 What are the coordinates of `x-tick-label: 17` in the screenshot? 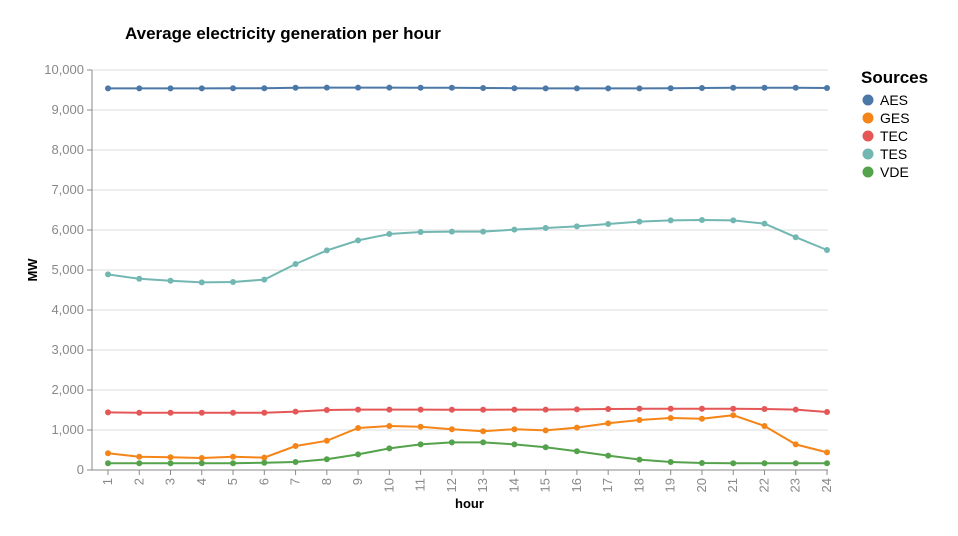 It's located at (607, 485).